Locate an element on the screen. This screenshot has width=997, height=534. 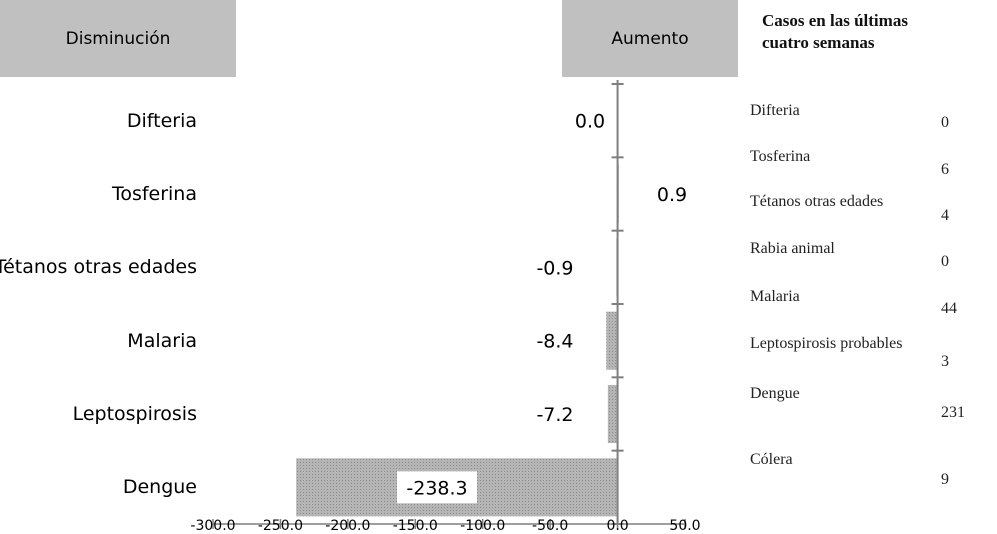
cases-label-dengue: Dengue is located at coordinates (775, 393).